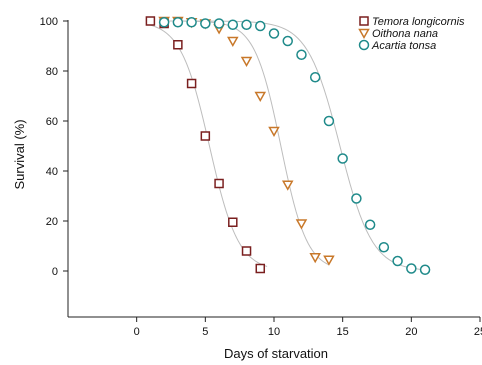  What do you see at coordinates (205, 332) in the screenshot?
I see `x-tick-label: 5` at bounding box center [205, 332].